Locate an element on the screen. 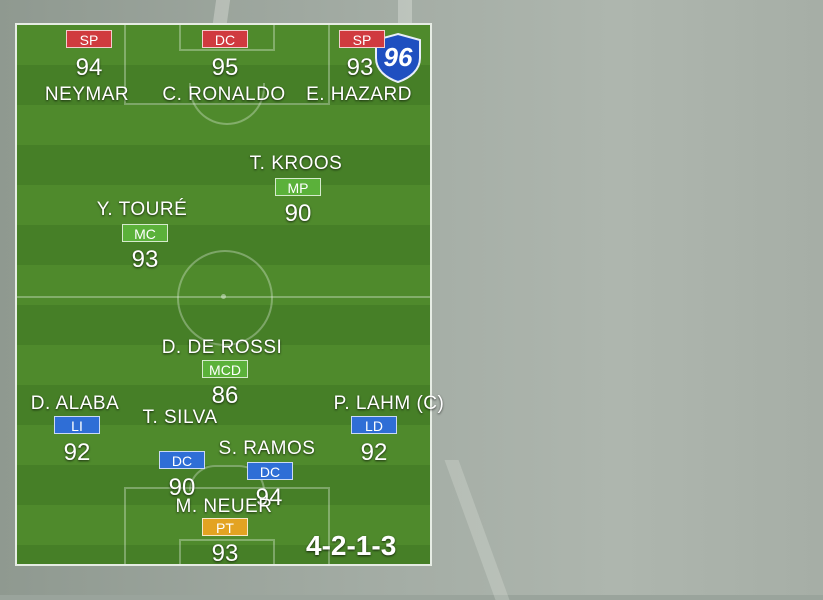 Image resolution: width=823 pixels, height=600 pixels. player-name: M. NEUER is located at coordinates (224, 506).